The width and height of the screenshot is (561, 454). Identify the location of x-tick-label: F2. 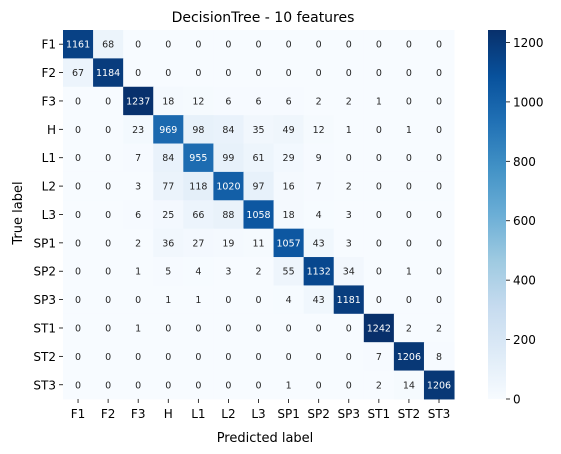
(108, 414).